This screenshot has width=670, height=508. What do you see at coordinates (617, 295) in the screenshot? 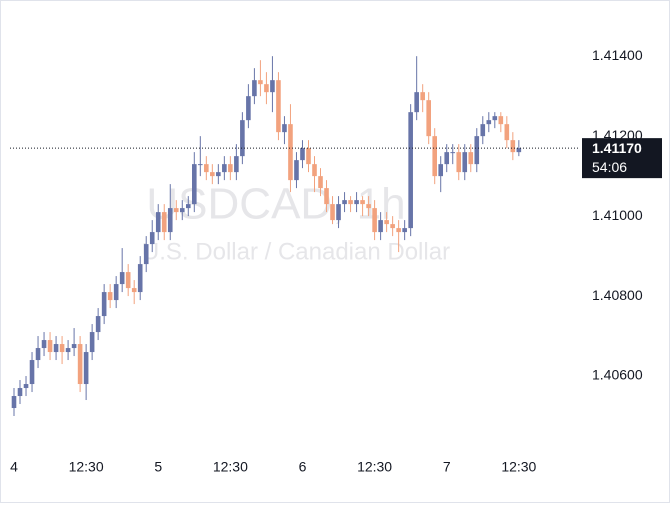
I see `y-tick-label: 1.40800` at bounding box center [617, 295].